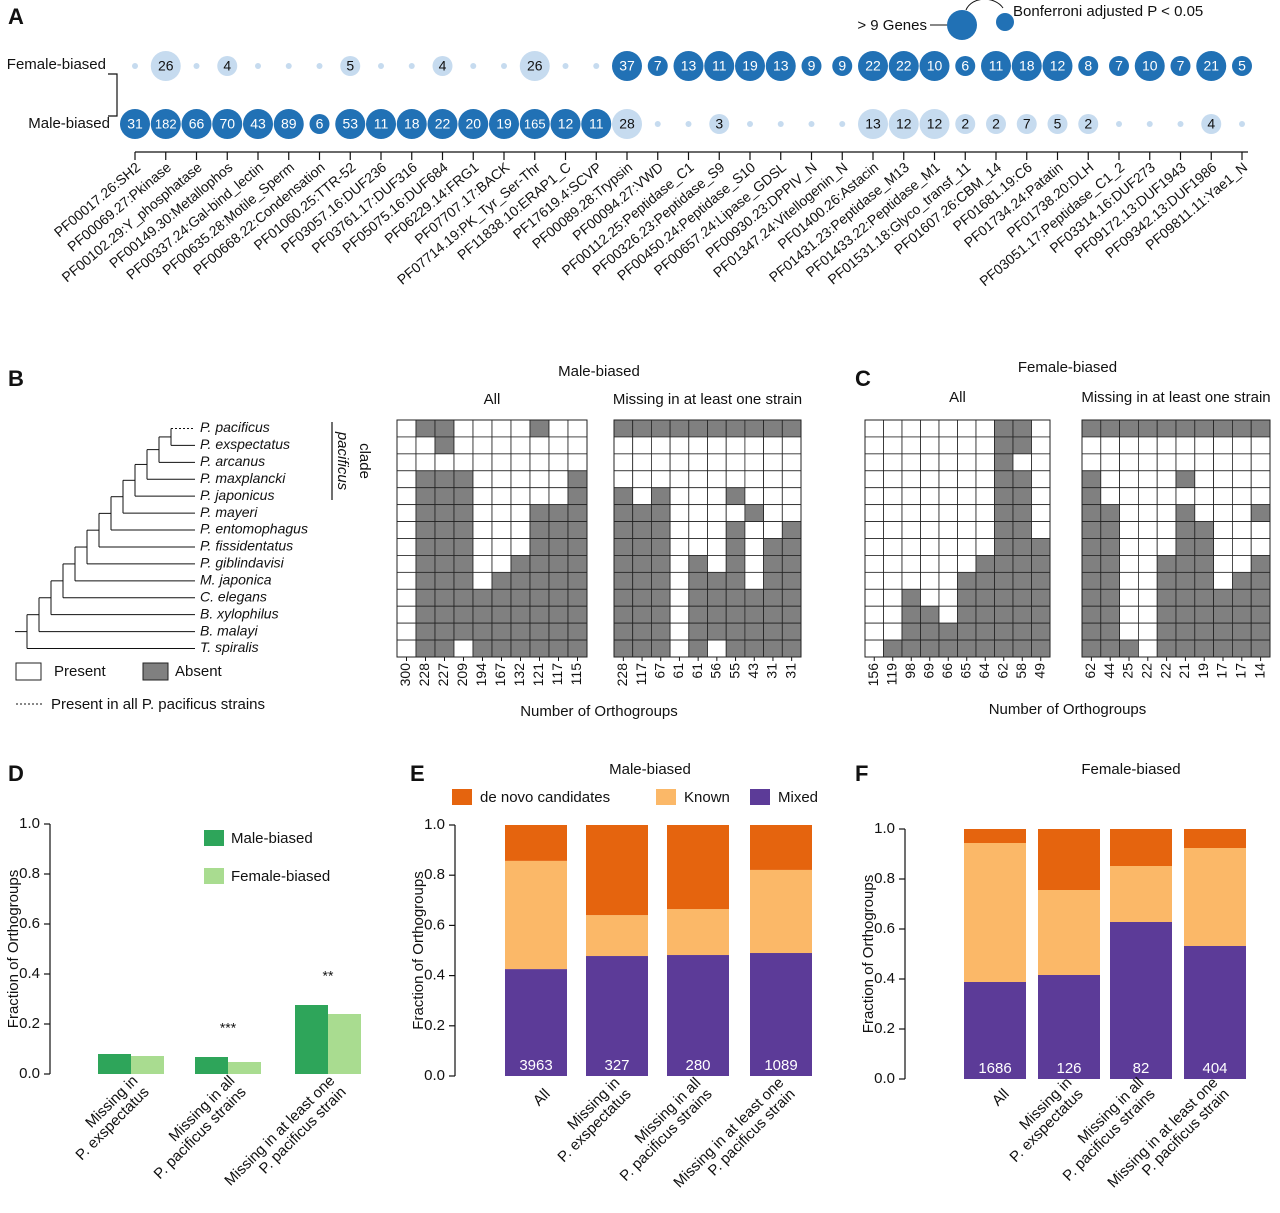  Describe the element at coordinates (228, 1028) in the screenshot. I see `significance-label: ***` at that location.